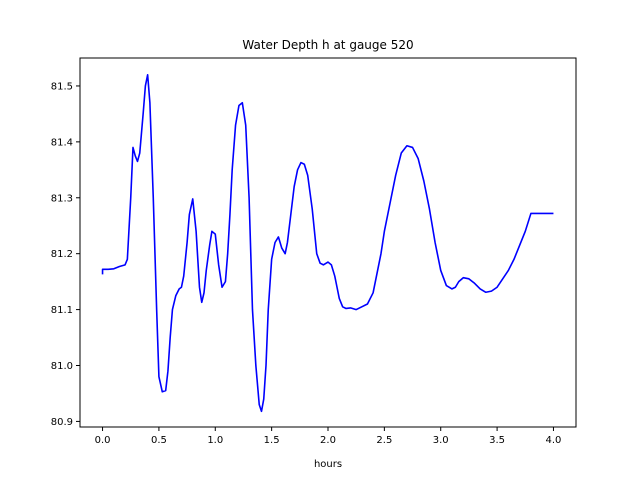 This screenshot has width=640, height=480. Describe the element at coordinates (554, 440) in the screenshot. I see `x-tick-label: 4.0` at that location.